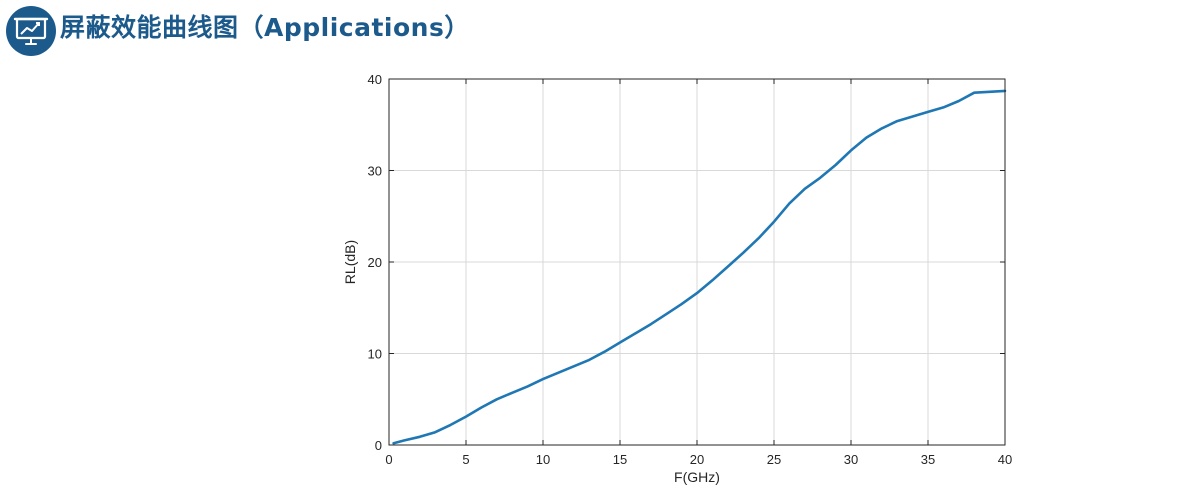 The width and height of the screenshot is (1180, 496). I want to click on y-tick-label: 40, so click(375, 79).